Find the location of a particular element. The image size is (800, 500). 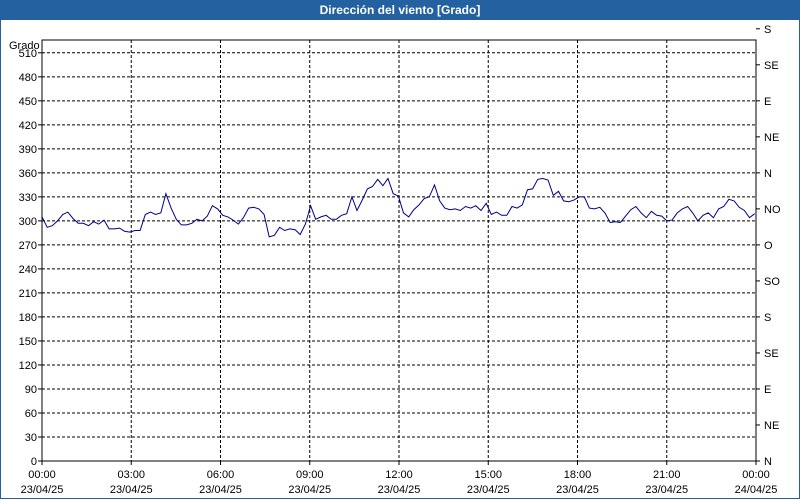

x-tick-time-label: 15:00 is located at coordinates (488, 475).